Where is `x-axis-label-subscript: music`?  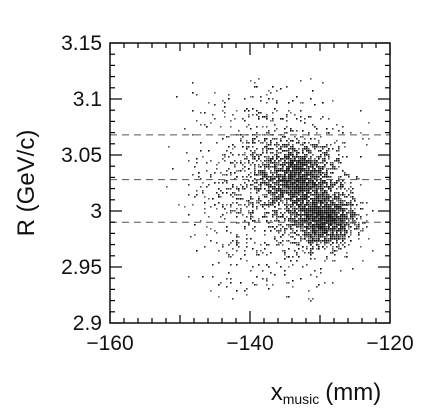 x-axis-label-subscript: music is located at coordinates (301, 399).